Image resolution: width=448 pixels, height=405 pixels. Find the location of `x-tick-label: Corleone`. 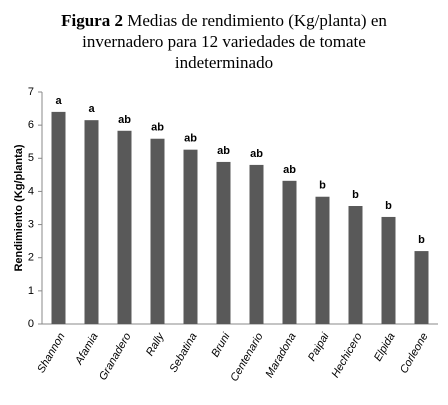

x-tick-label: Corleone is located at coordinates (414, 353).